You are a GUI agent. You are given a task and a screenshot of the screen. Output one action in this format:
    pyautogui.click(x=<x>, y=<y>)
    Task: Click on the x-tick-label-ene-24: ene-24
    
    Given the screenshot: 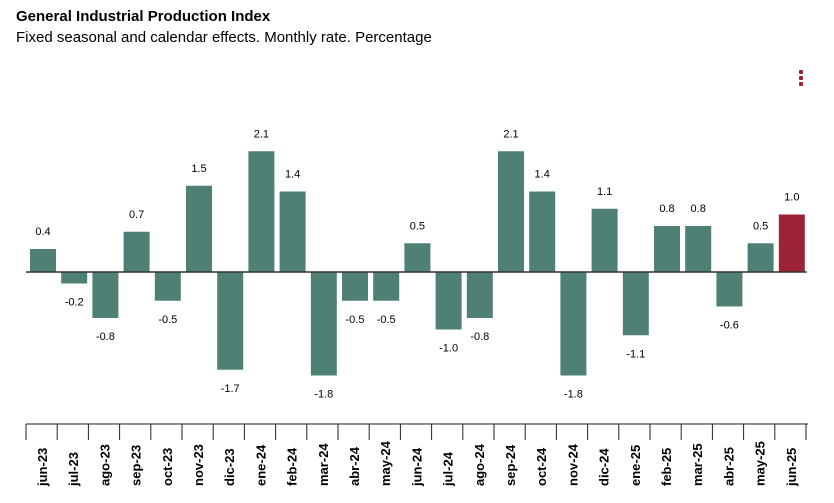 What is the action you would take?
    pyautogui.click(x=260, y=465)
    